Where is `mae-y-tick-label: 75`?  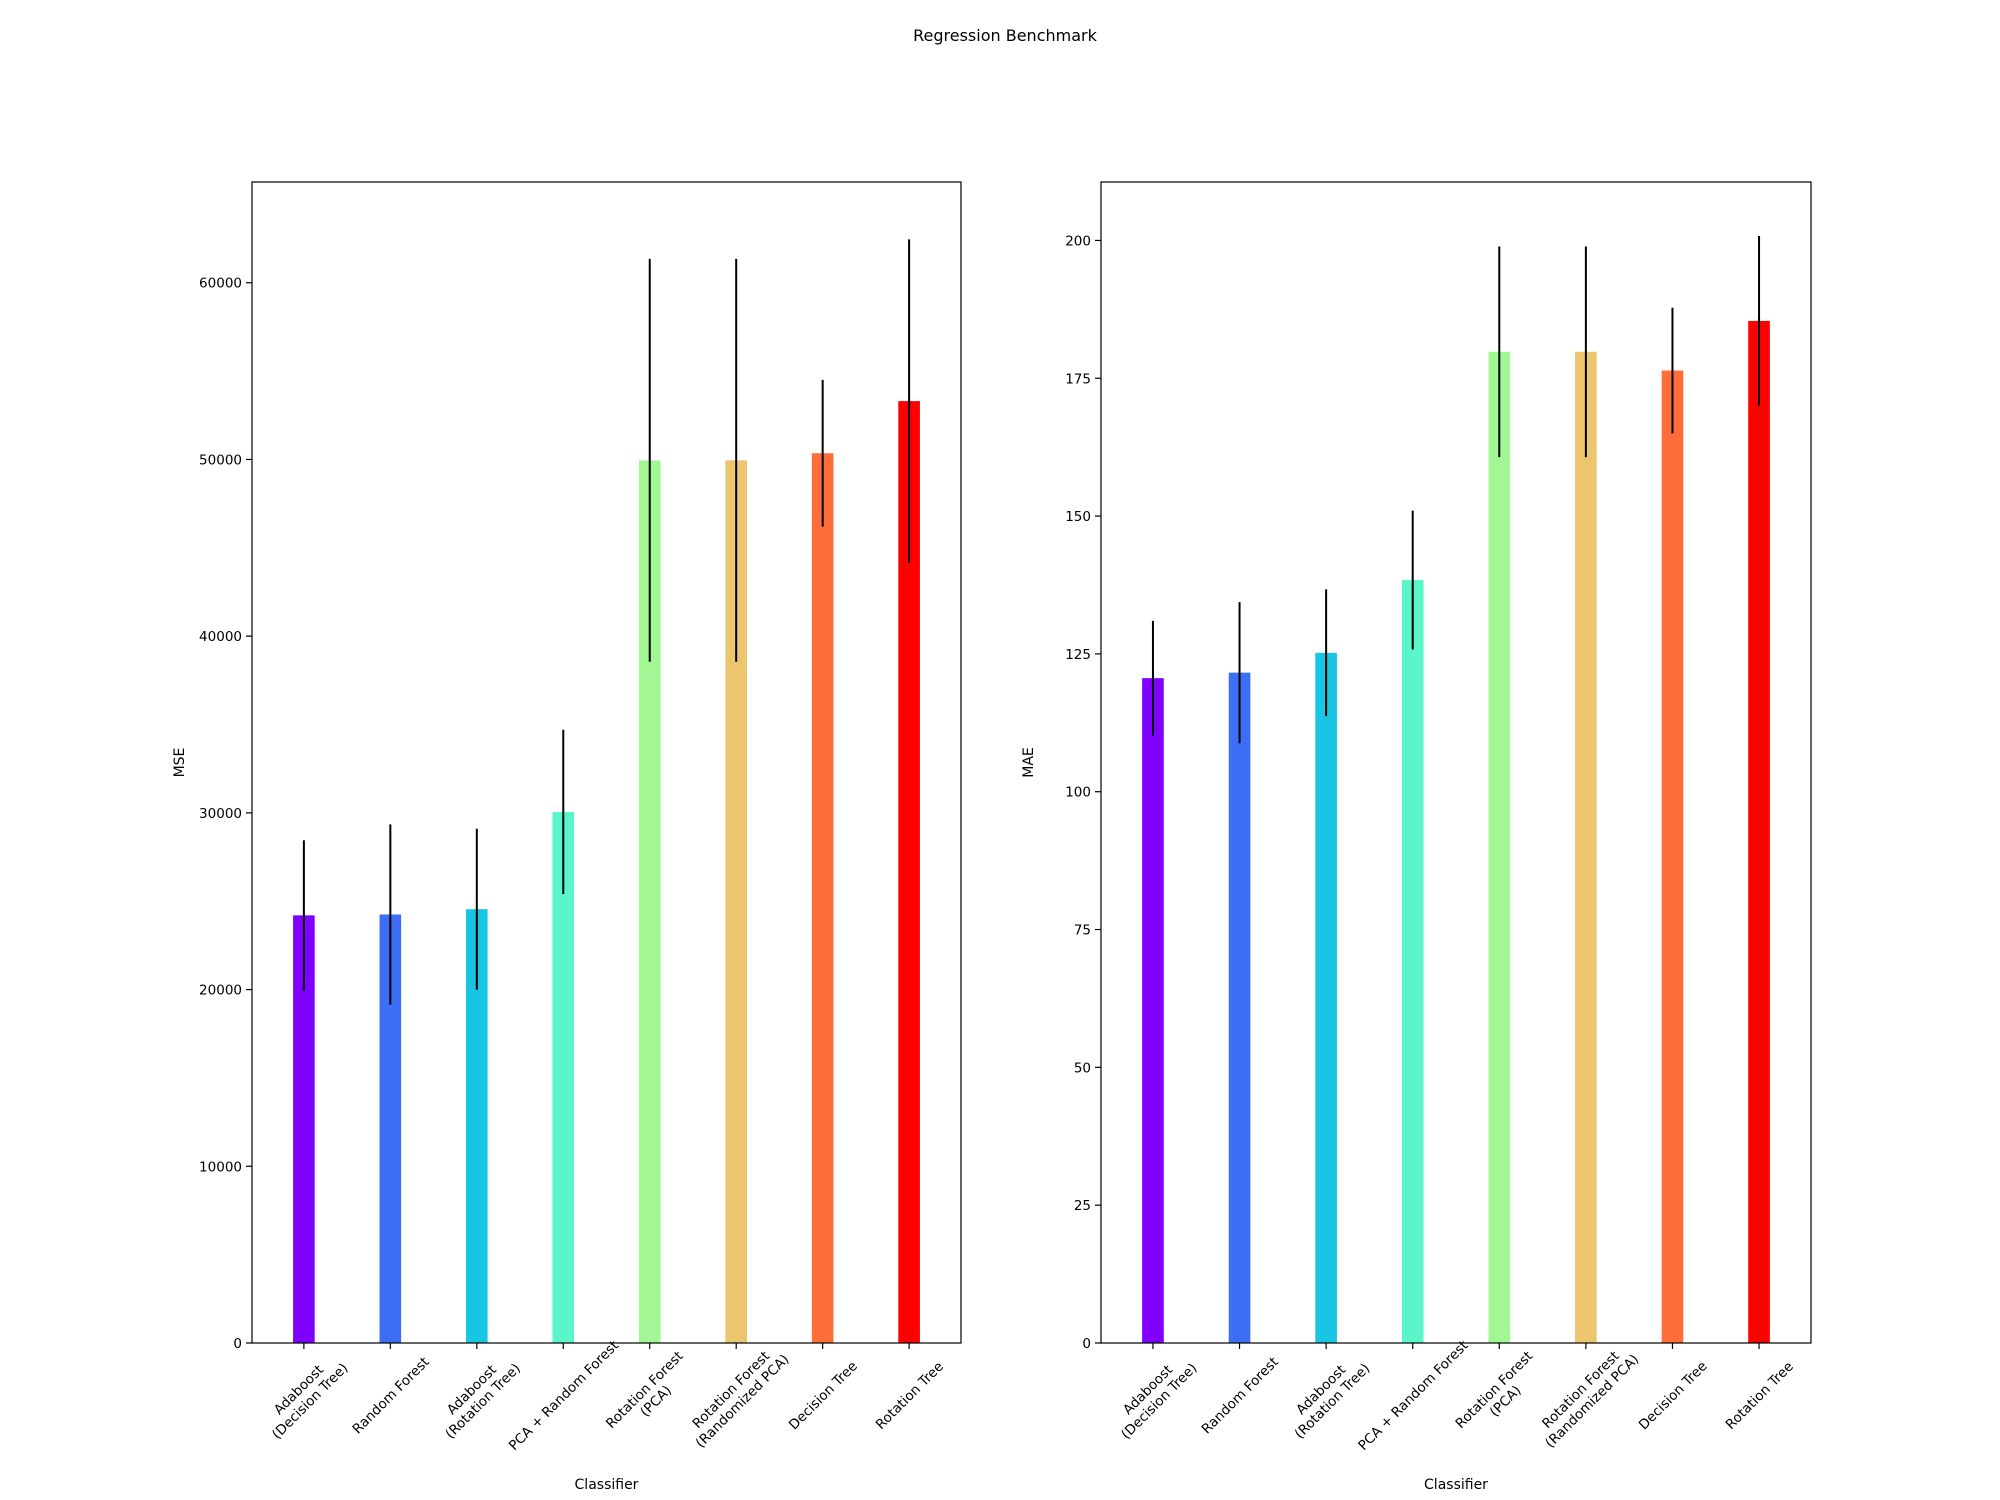
mae-y-tick-label: 75 is located at coordinates (1082, 931).